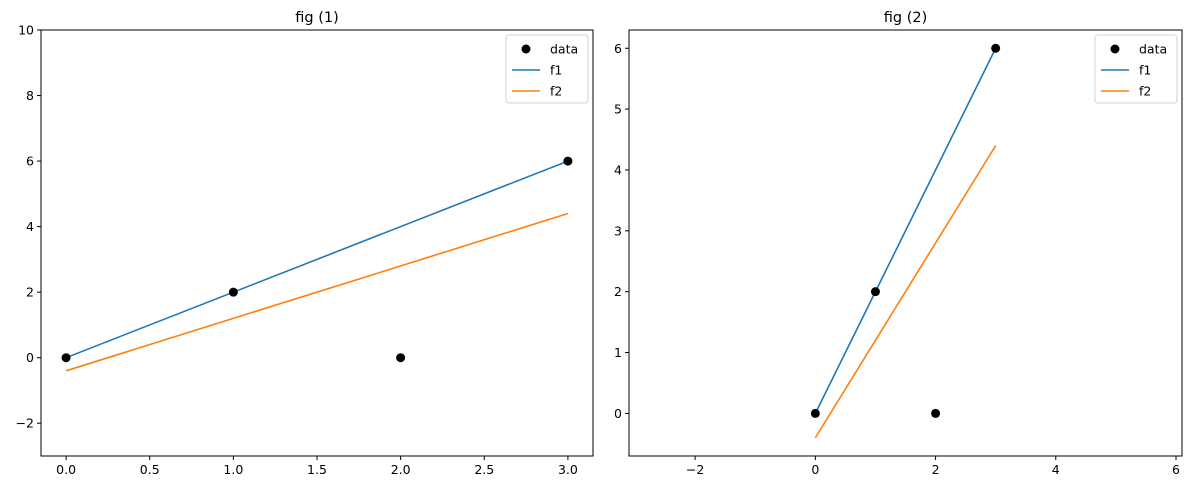 The image size is (1190, 490). What do you see at coordinates (30, 95) in the screenshot?
I see `y-tick-label: 8` at bounding box center [30, 95].